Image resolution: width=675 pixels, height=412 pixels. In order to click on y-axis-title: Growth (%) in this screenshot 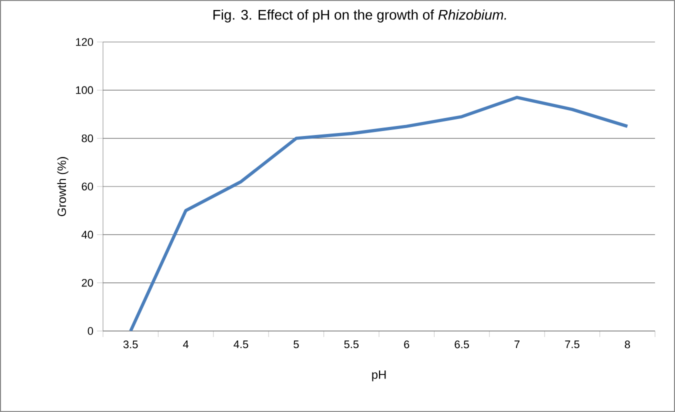, I will do `click(62, 186)`.